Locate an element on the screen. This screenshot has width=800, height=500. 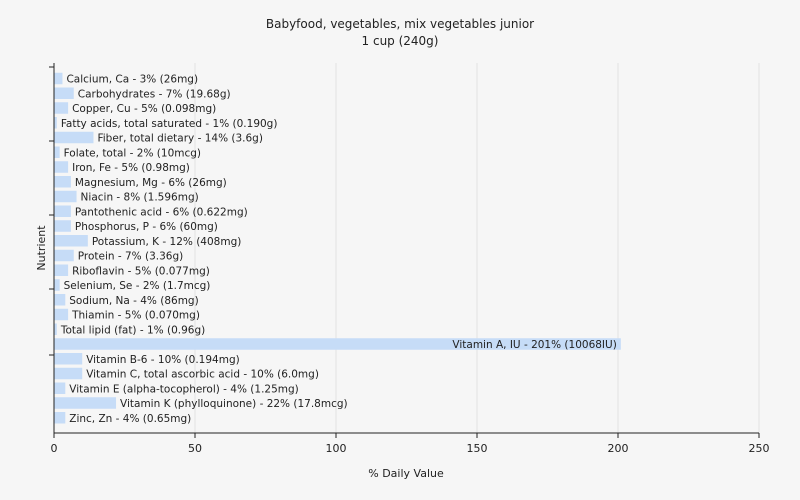
bar-label: Iron, Fe - 5% (0.98mg) is located at coordinates (131, 168).